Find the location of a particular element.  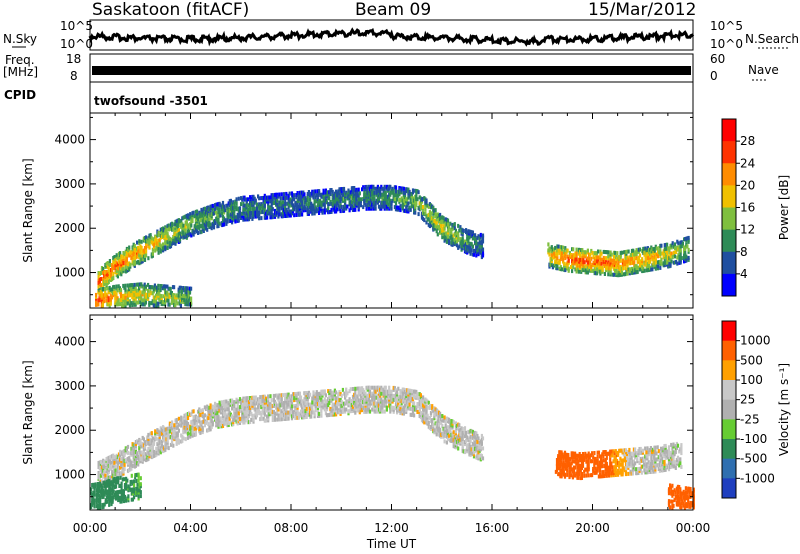

colorbar-label: Power [dB] is located at coordinates (784, 207).